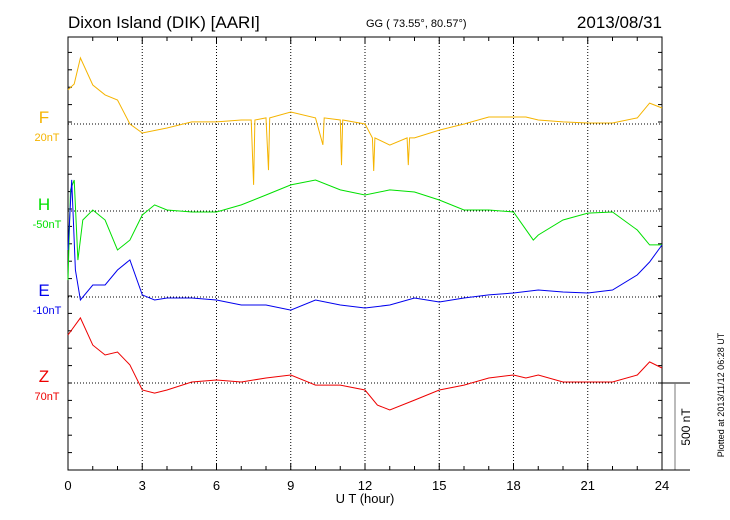 Image resolution: width=730 pixels, height=520 pixels. I want to click on x-axis-label: U T (hour), so click(365, 498).